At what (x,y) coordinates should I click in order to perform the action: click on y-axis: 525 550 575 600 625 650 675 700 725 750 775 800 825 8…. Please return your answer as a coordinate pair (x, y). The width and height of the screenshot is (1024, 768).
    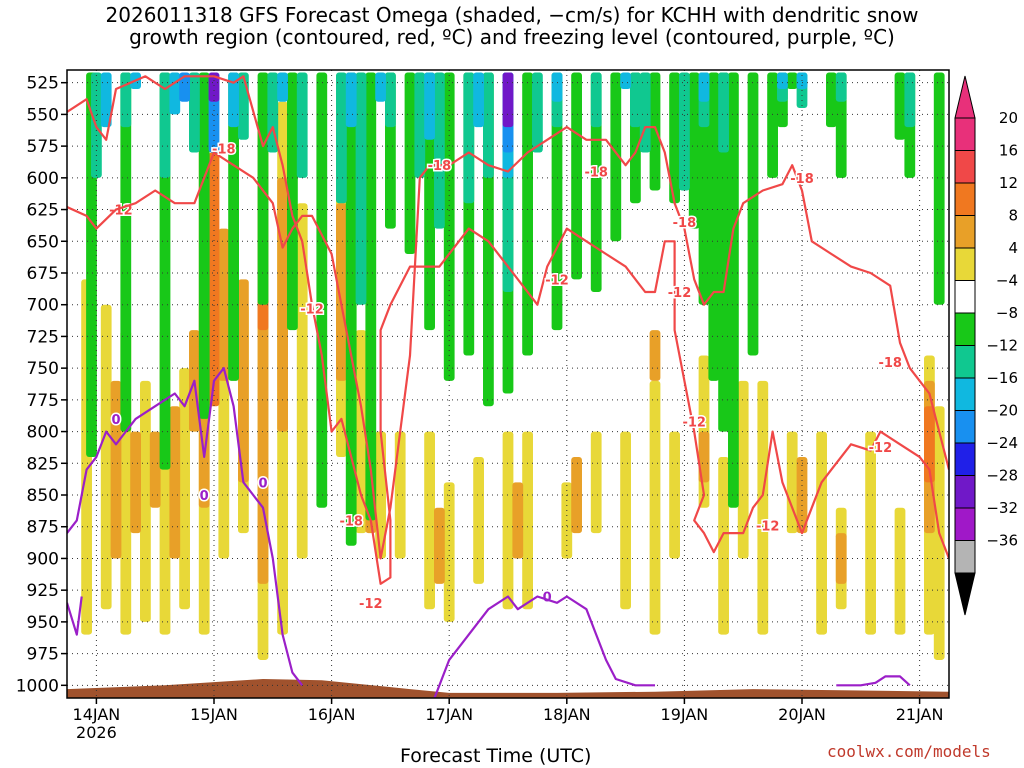
    Looking at the image, I should click on (41, 385).